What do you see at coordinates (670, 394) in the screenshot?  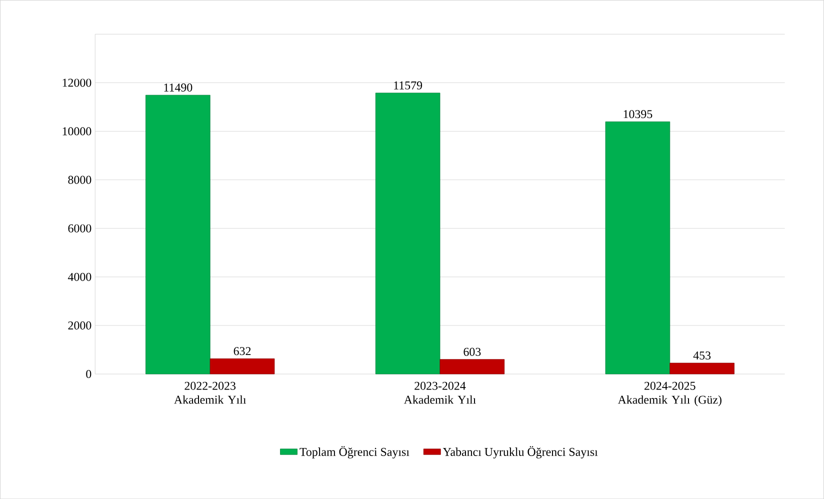 I see `x-tick-label: 2024-2025 Akademik Yılı (Güz)` at bounding box center [670, 394].